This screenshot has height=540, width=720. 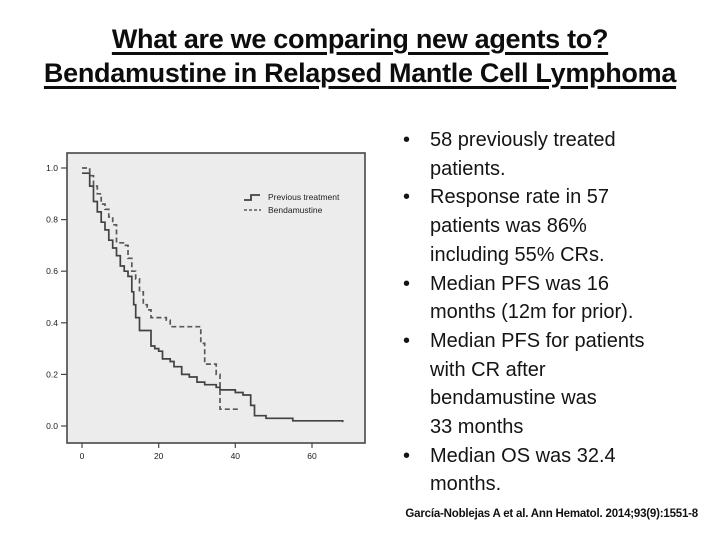 What do you see at coordinates (161, 289) in the screenshot?
I see `bendamustine-curve` at bounding box center [161, 289].